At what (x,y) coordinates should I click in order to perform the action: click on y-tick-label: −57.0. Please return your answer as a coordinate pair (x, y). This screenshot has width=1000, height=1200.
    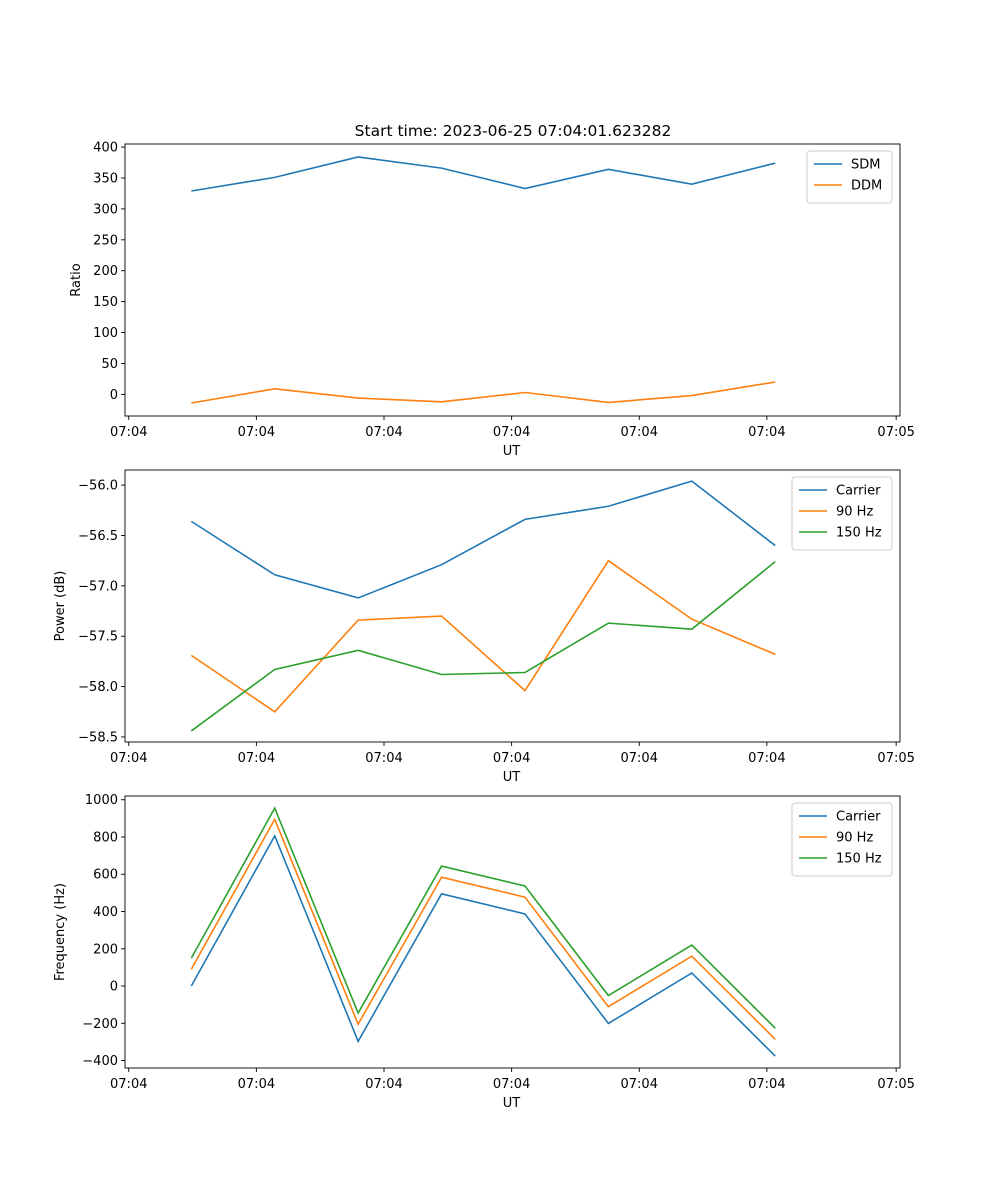
    Looking at the image, I should click on (98, 586).